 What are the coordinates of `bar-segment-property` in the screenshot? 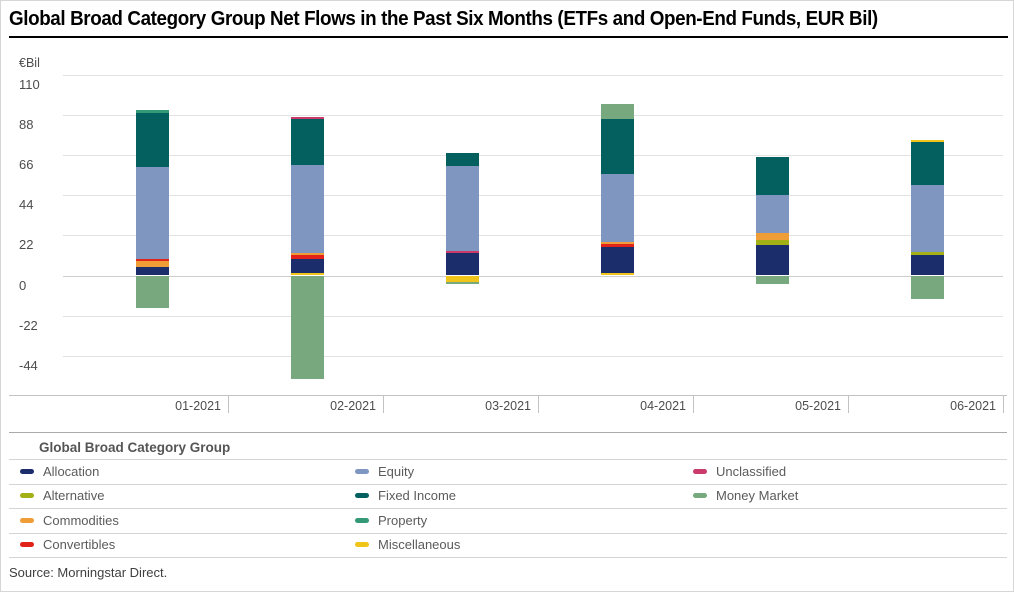 It's located at (152, 111).